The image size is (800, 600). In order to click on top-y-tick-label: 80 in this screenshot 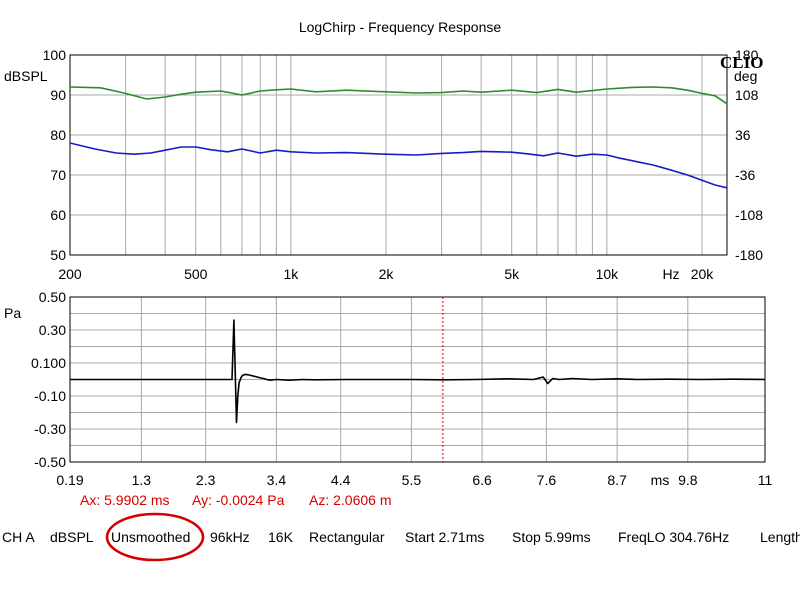, I will do `click(58, 135)`.